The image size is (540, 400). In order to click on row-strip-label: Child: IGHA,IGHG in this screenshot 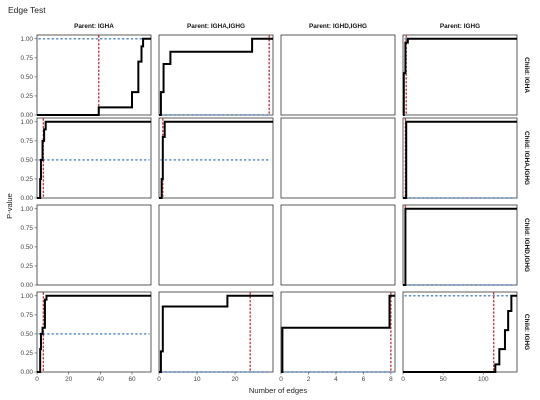, I will do `click(526, 158)`.